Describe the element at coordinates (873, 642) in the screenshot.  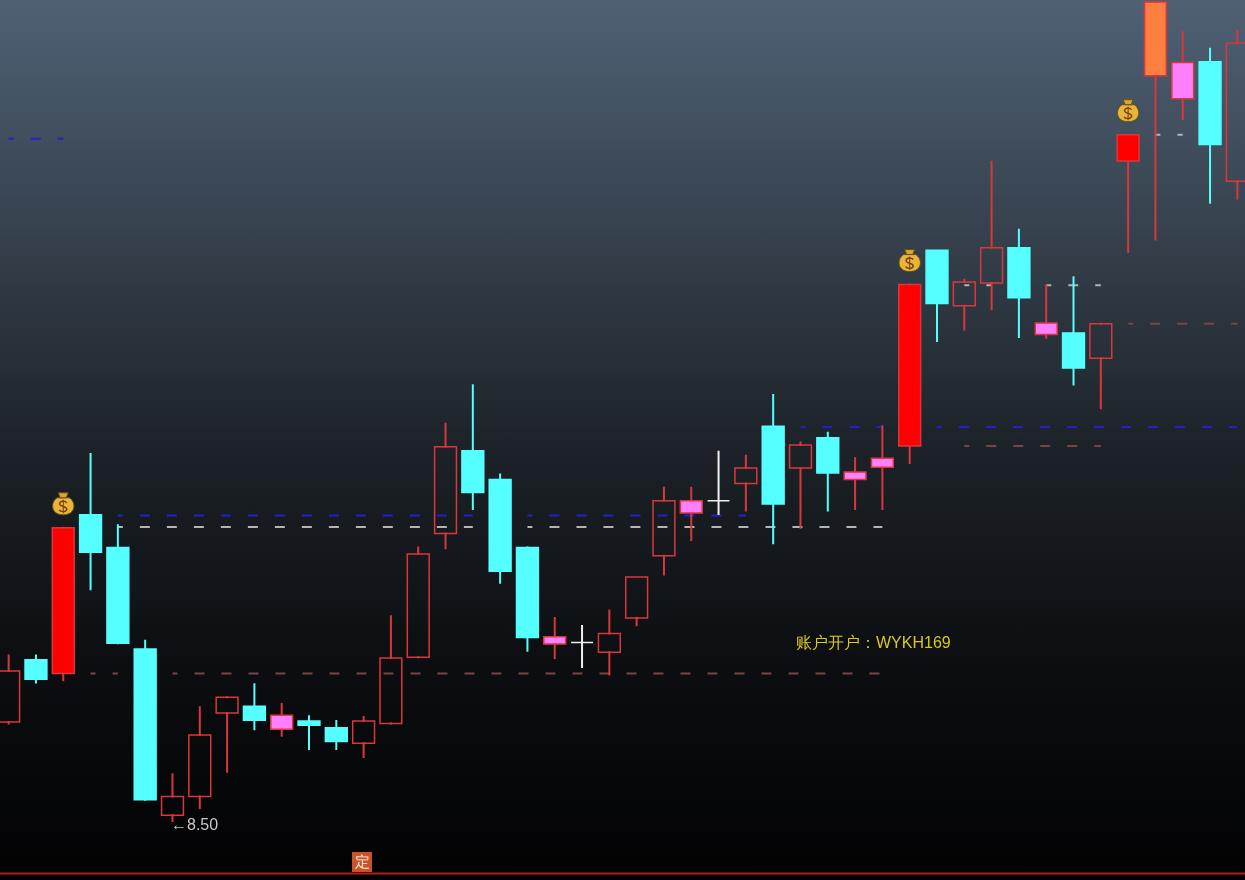
I see `annotation: 账户开户：WYKH169` at that location.